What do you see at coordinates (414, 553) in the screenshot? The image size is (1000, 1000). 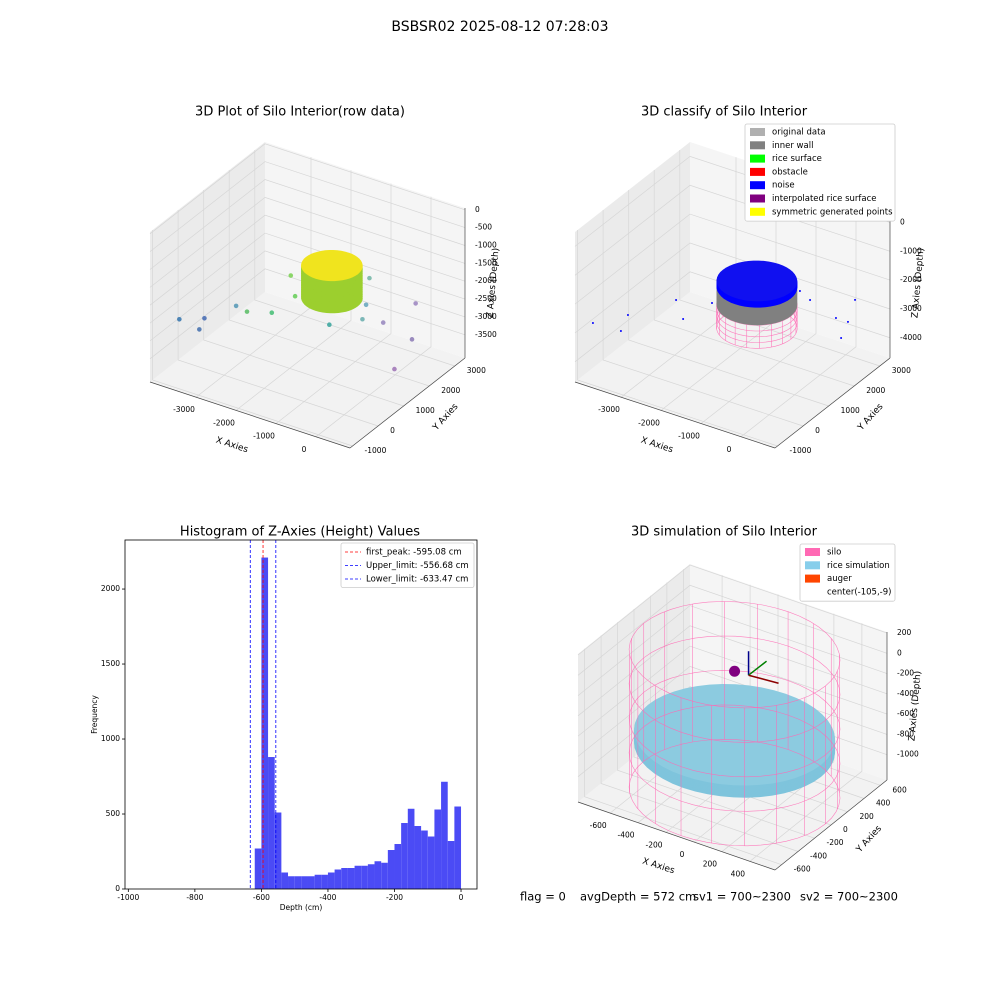 I see `legend-label: first_peak: -595.08 cm` at bounding box center [414, 553].